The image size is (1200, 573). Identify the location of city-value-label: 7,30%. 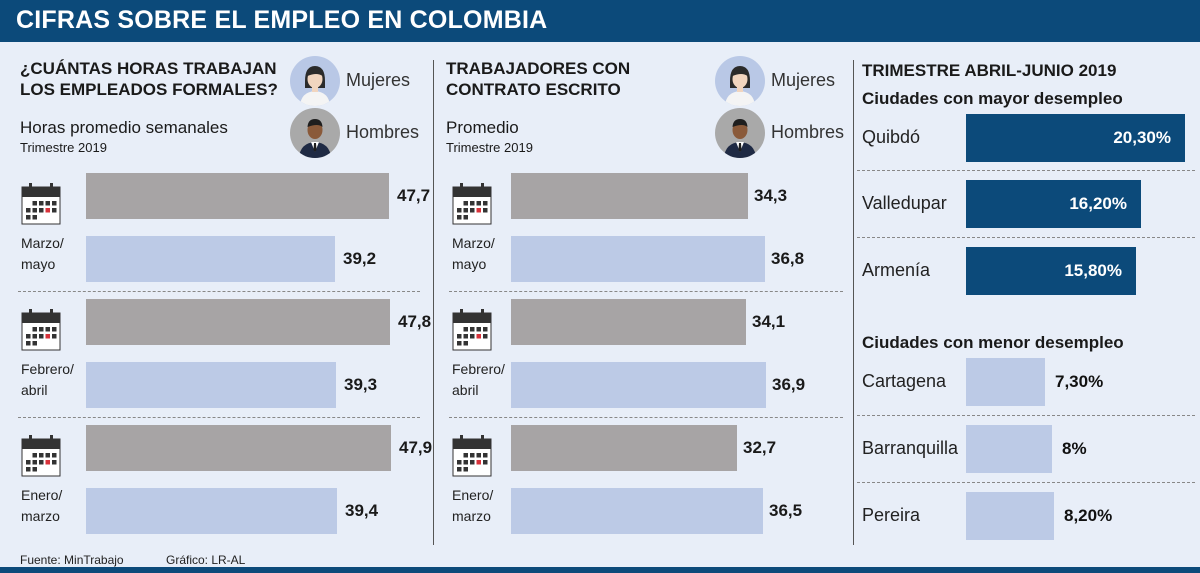
(1079, 381).